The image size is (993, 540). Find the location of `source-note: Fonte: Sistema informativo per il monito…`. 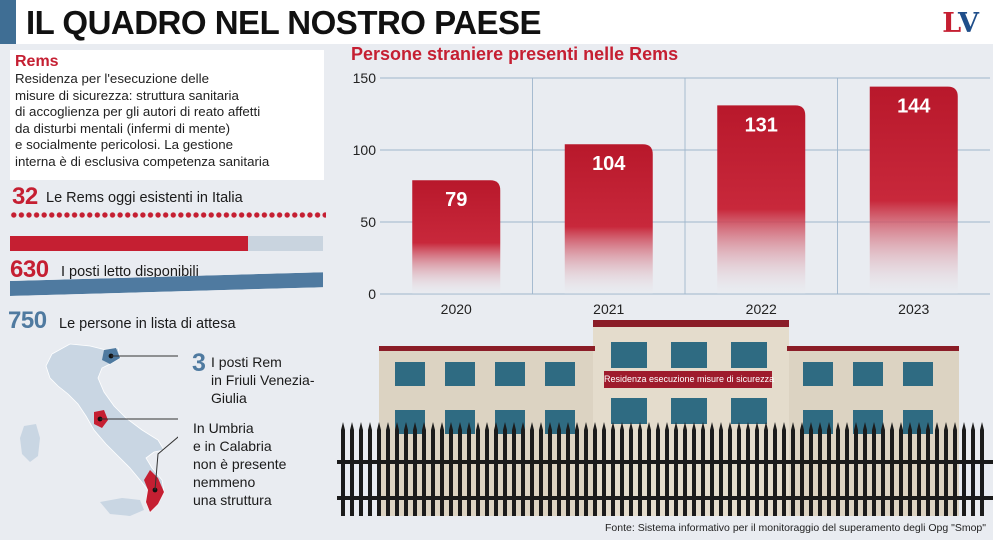

source-note: Fonte: Sistema informativo per il monito… is located at coordinates (795, 528).